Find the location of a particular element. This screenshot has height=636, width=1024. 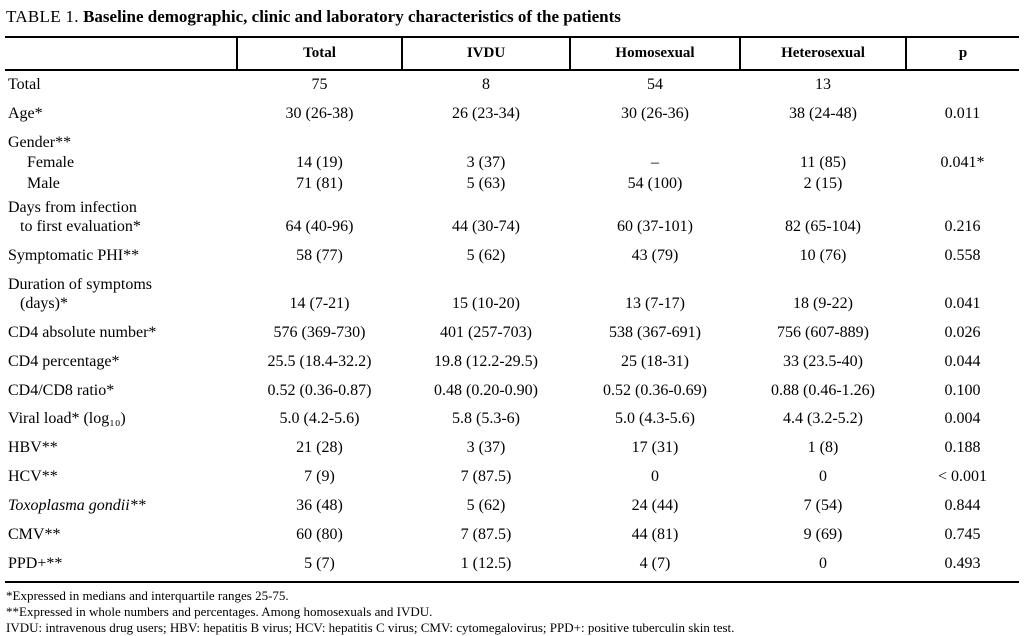

cell-value: 576 (369-730) is located at coordinates (319, 332).